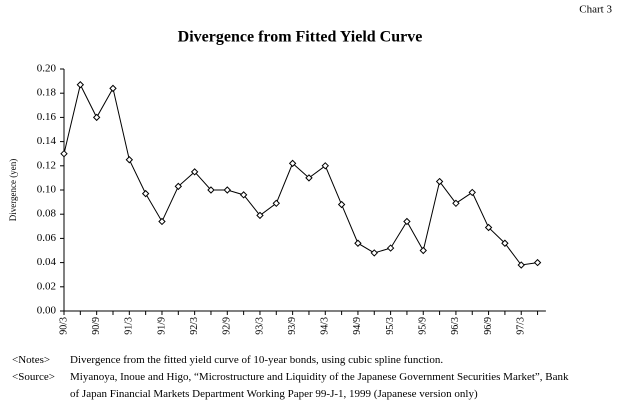 Image resolution: width=624 pixels, height=407 pixels. Describe the element at coordinates (390, 326) in the screenshot. I see `x-tick-label: 95/3` at that location.